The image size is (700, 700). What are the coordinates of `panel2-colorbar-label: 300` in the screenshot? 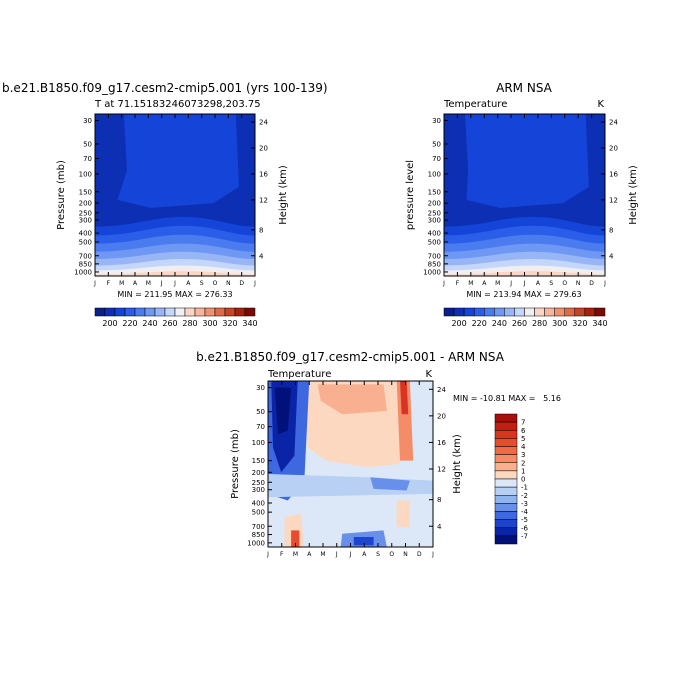 It's located at (559, 323).